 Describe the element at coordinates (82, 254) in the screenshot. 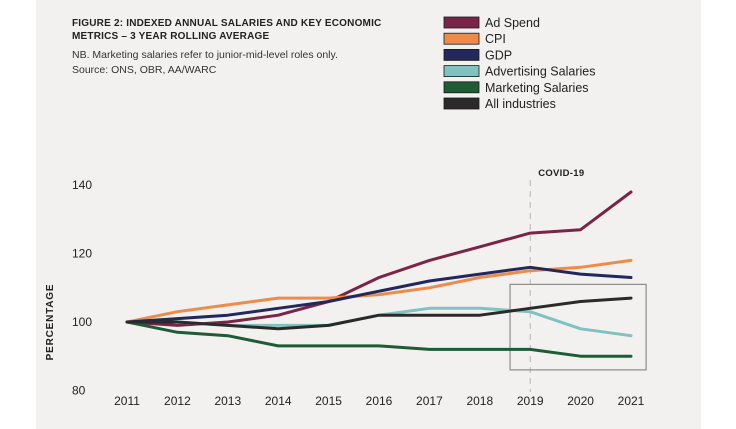

I see `y-tick-label: 120` at that location.